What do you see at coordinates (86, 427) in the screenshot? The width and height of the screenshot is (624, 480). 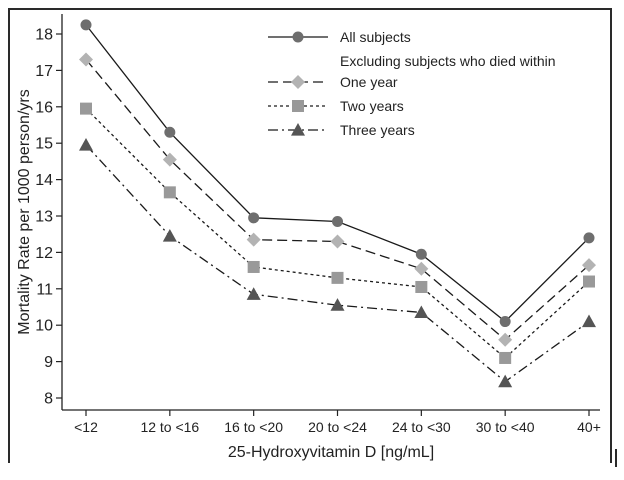 I see `x-tick-label: <12` at bounding box center [86, 427].